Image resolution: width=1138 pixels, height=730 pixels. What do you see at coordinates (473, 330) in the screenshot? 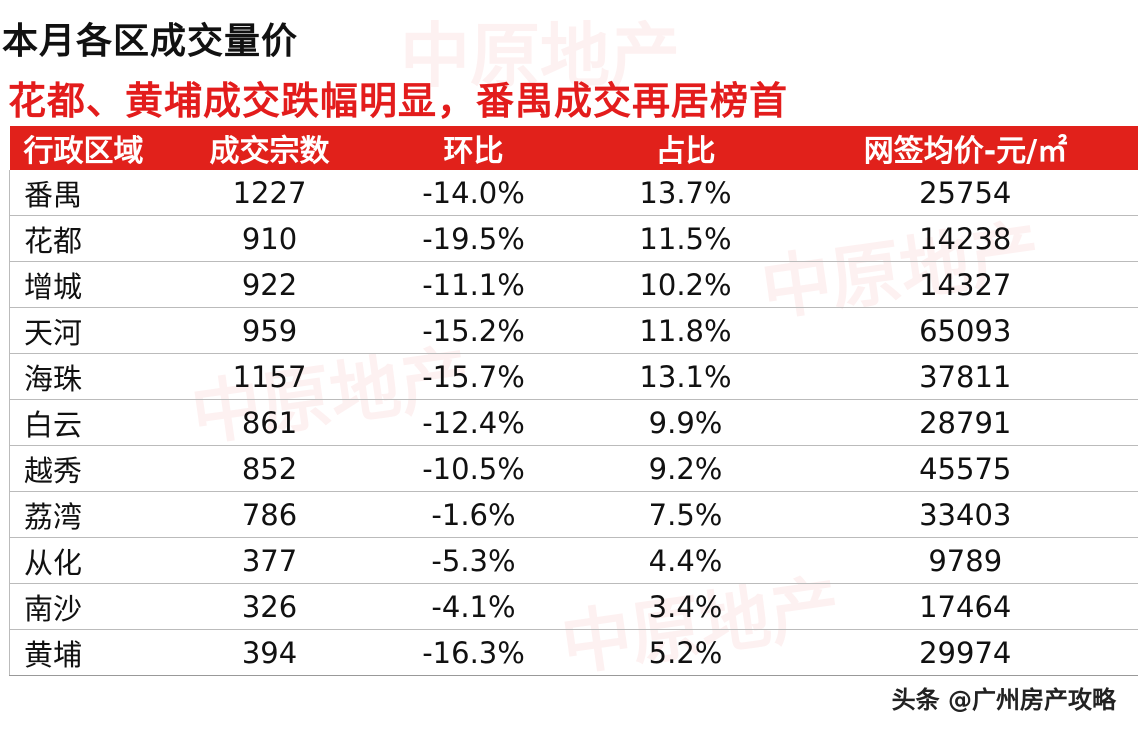
I see `cell-mom: -15.2%` at bounding box center [473, 330].